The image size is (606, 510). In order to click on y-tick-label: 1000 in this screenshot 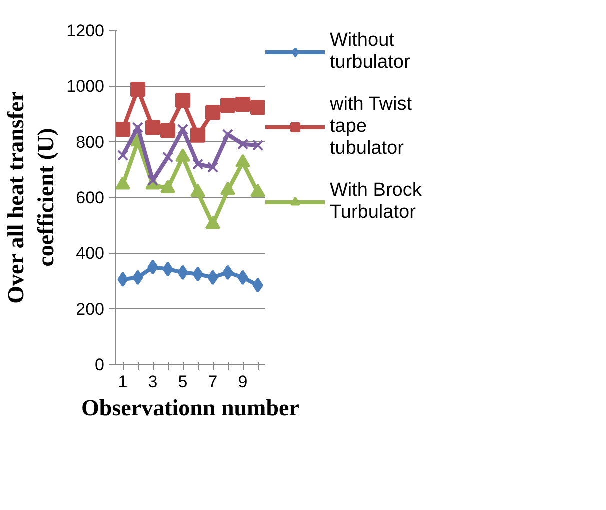, I will do `click(85, 86)`.